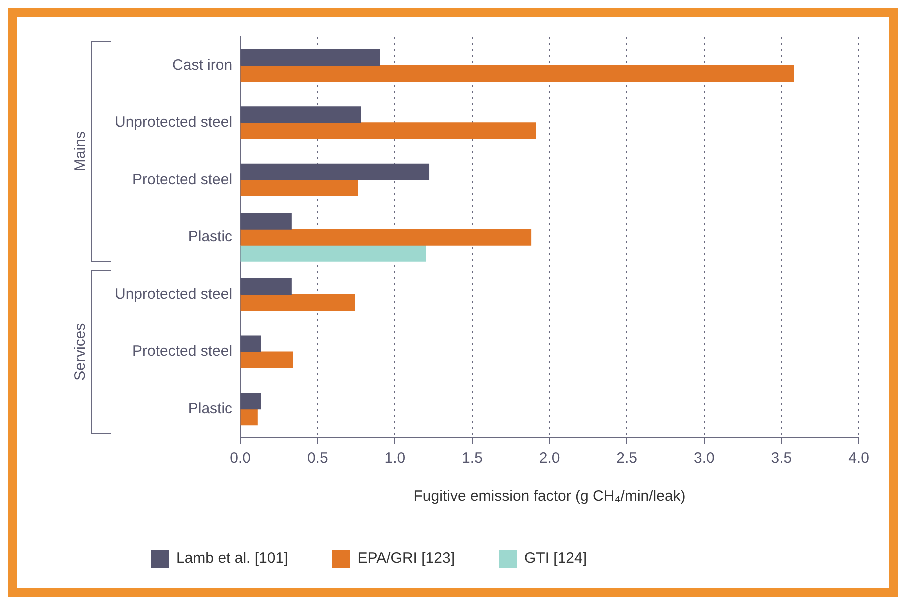 This screenshot has width=906, height=605. I want to click on x-tick-label: 2.0, so click(549, 459).